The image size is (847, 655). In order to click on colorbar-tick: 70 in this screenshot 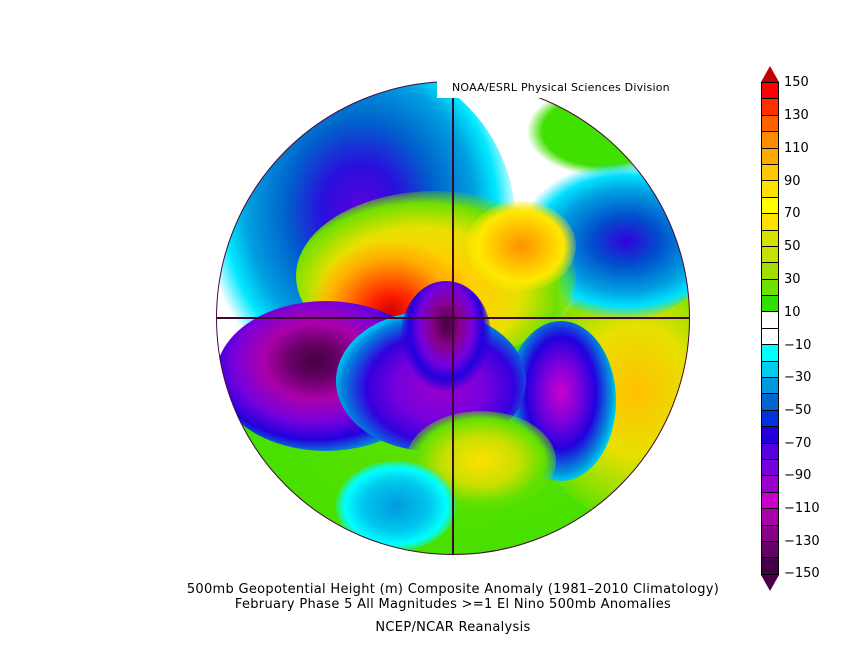, I will do `click(792, 213)`.